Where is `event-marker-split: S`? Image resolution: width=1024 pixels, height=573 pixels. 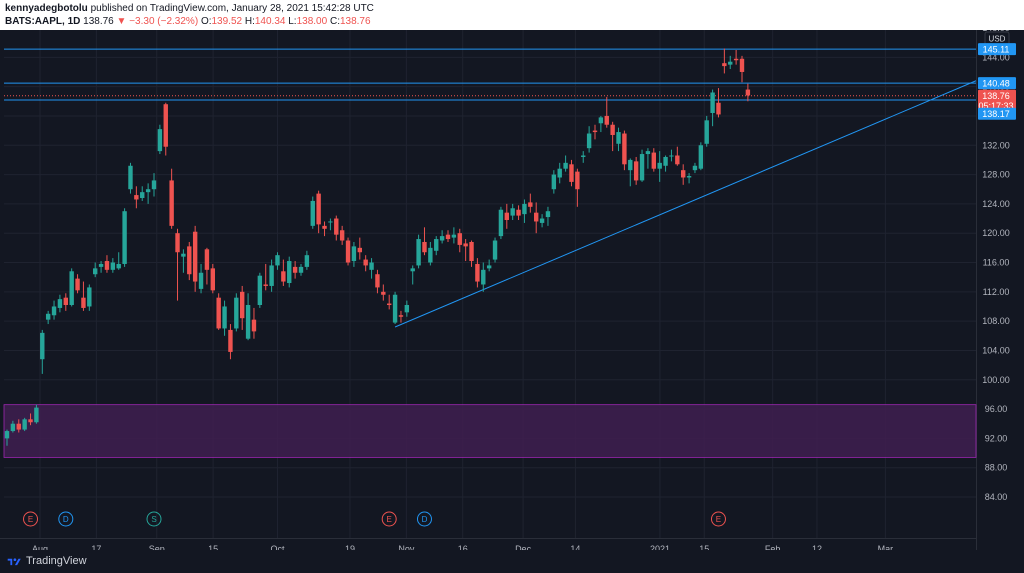 event-marker-split: S is located at coordinates (154, 519).